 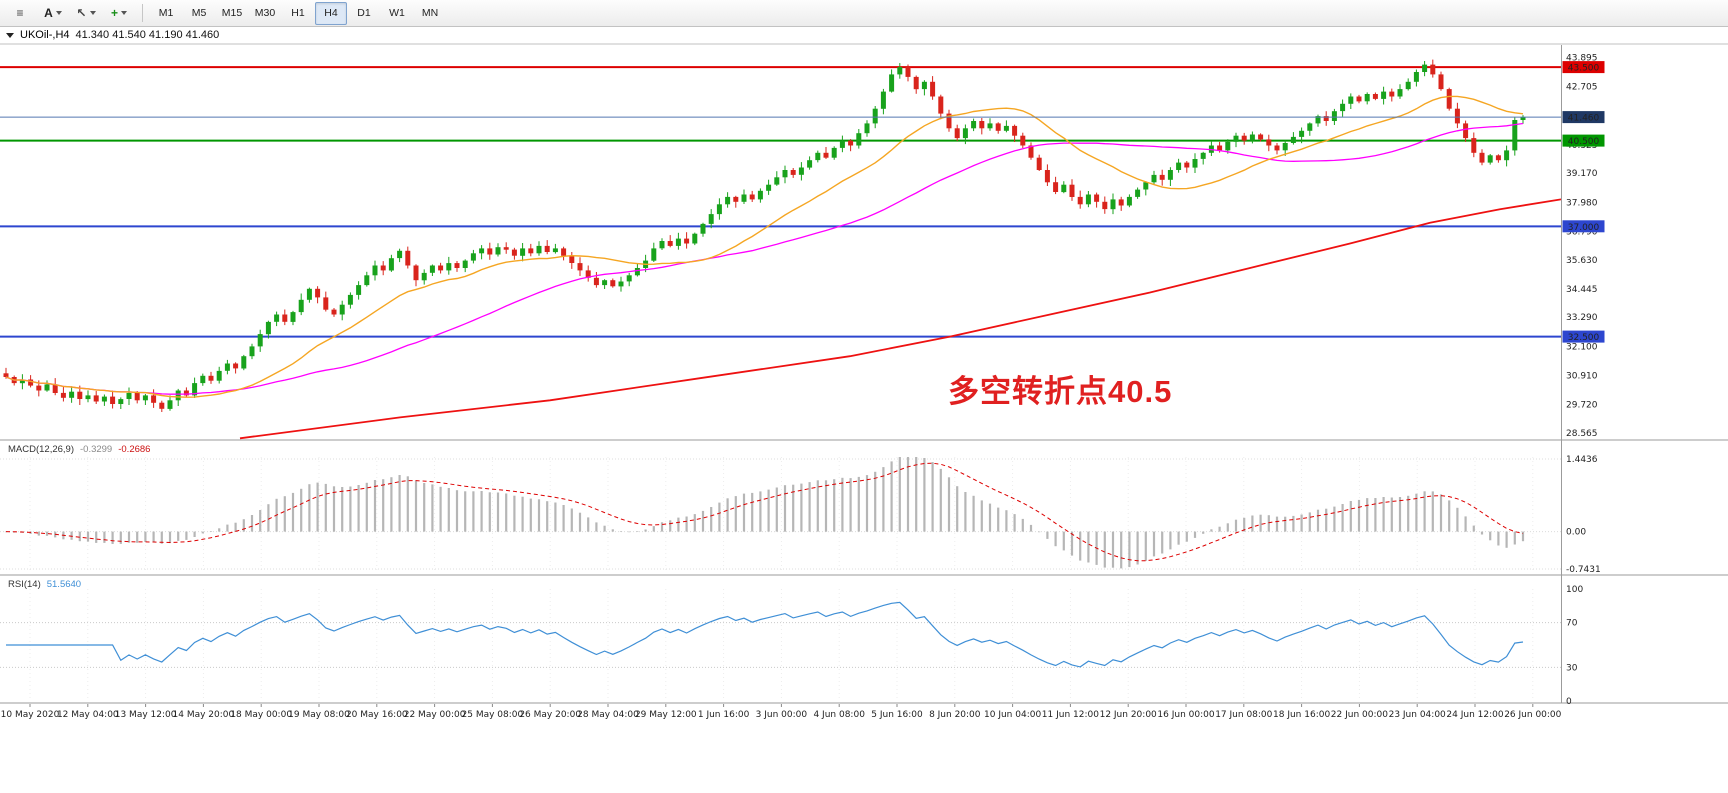 I want to click on add-indicator-icon: +, so click(x=119, y=13).